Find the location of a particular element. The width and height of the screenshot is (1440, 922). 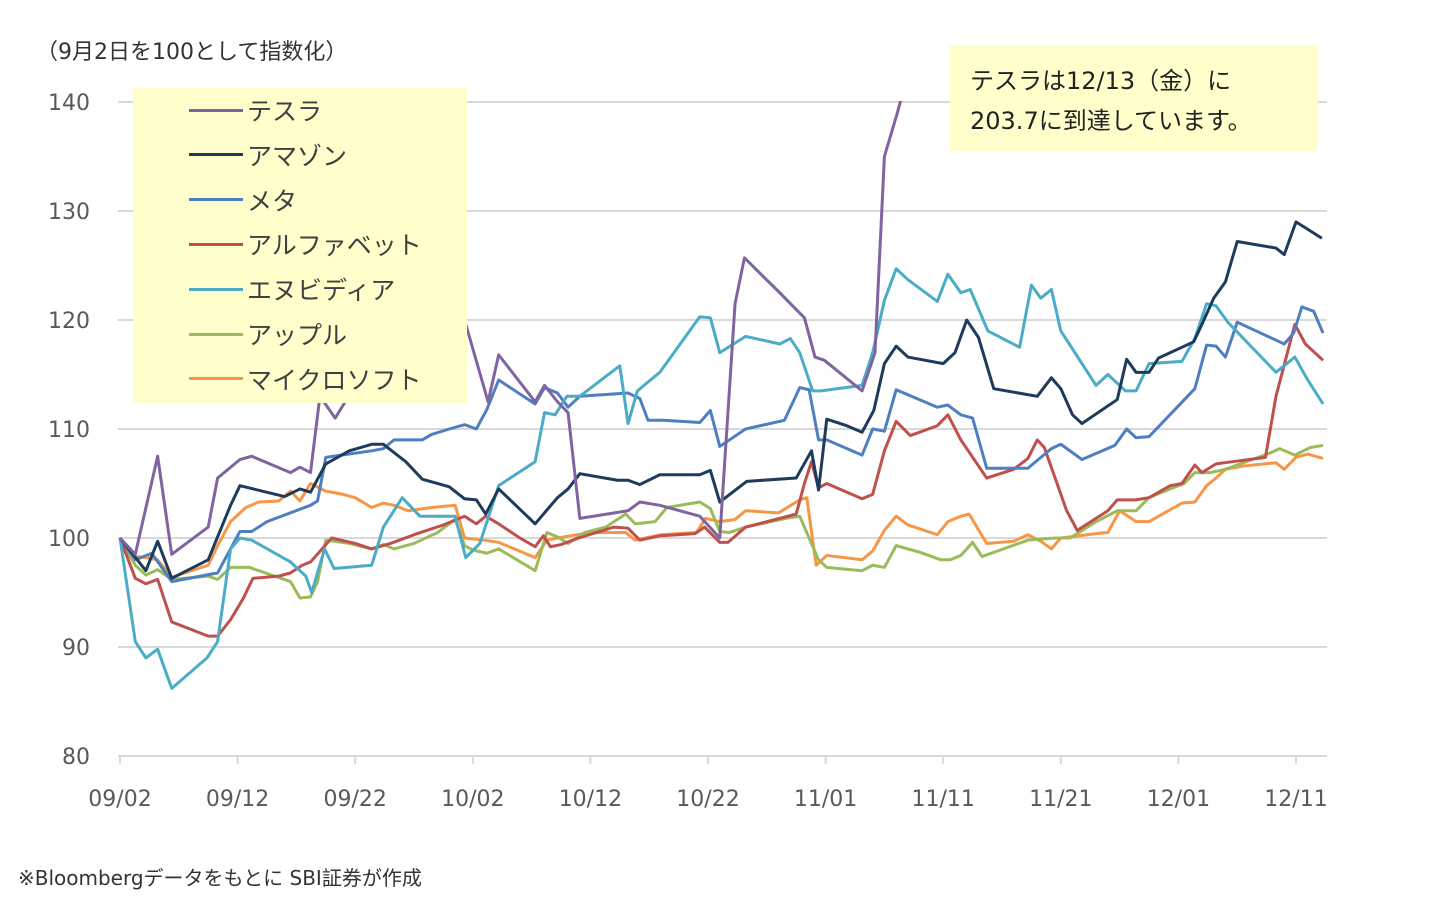

y-tick-label: 120 is located at coordinates (69, 321).